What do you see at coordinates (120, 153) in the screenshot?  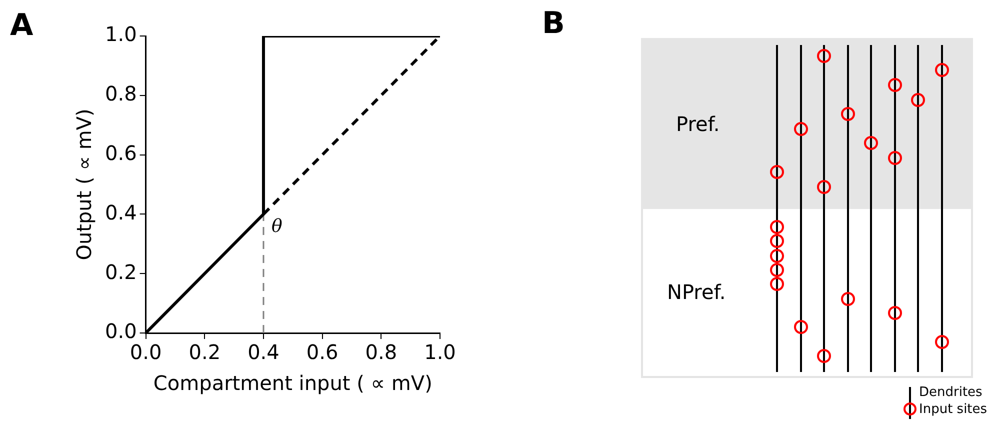 I see `y-tick-label: 0.6` at bounding box center [120, 153].